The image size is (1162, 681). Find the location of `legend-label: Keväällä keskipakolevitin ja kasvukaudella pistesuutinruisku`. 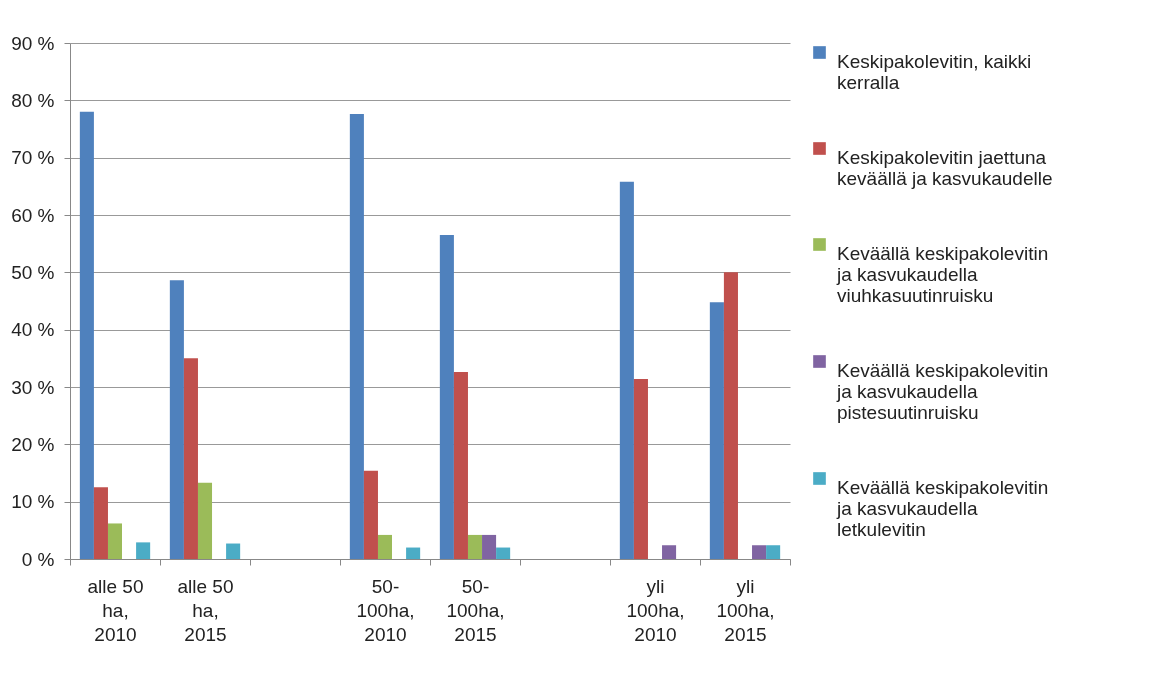

legend-label: Keväällä keskipakolevitin ja kasvukaudella pistesuutinruisku is located at coordinates (942, 391).